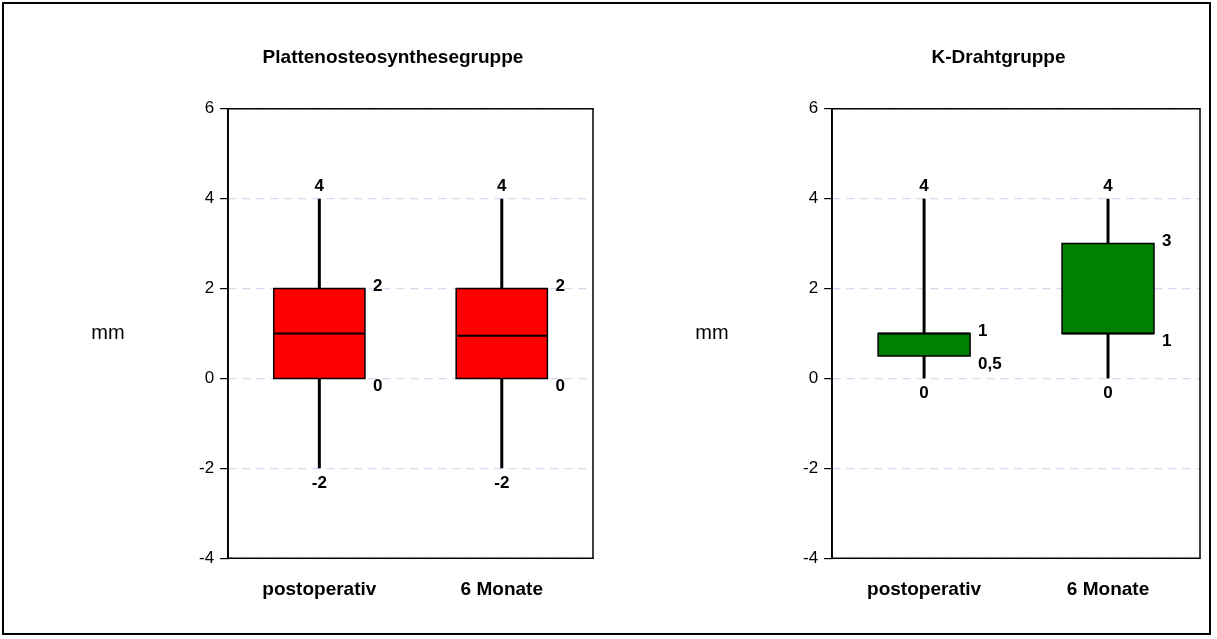  Describe the element at coordinates (990, 363) in the screenshot. I see `annotation: 0,5` at that location.